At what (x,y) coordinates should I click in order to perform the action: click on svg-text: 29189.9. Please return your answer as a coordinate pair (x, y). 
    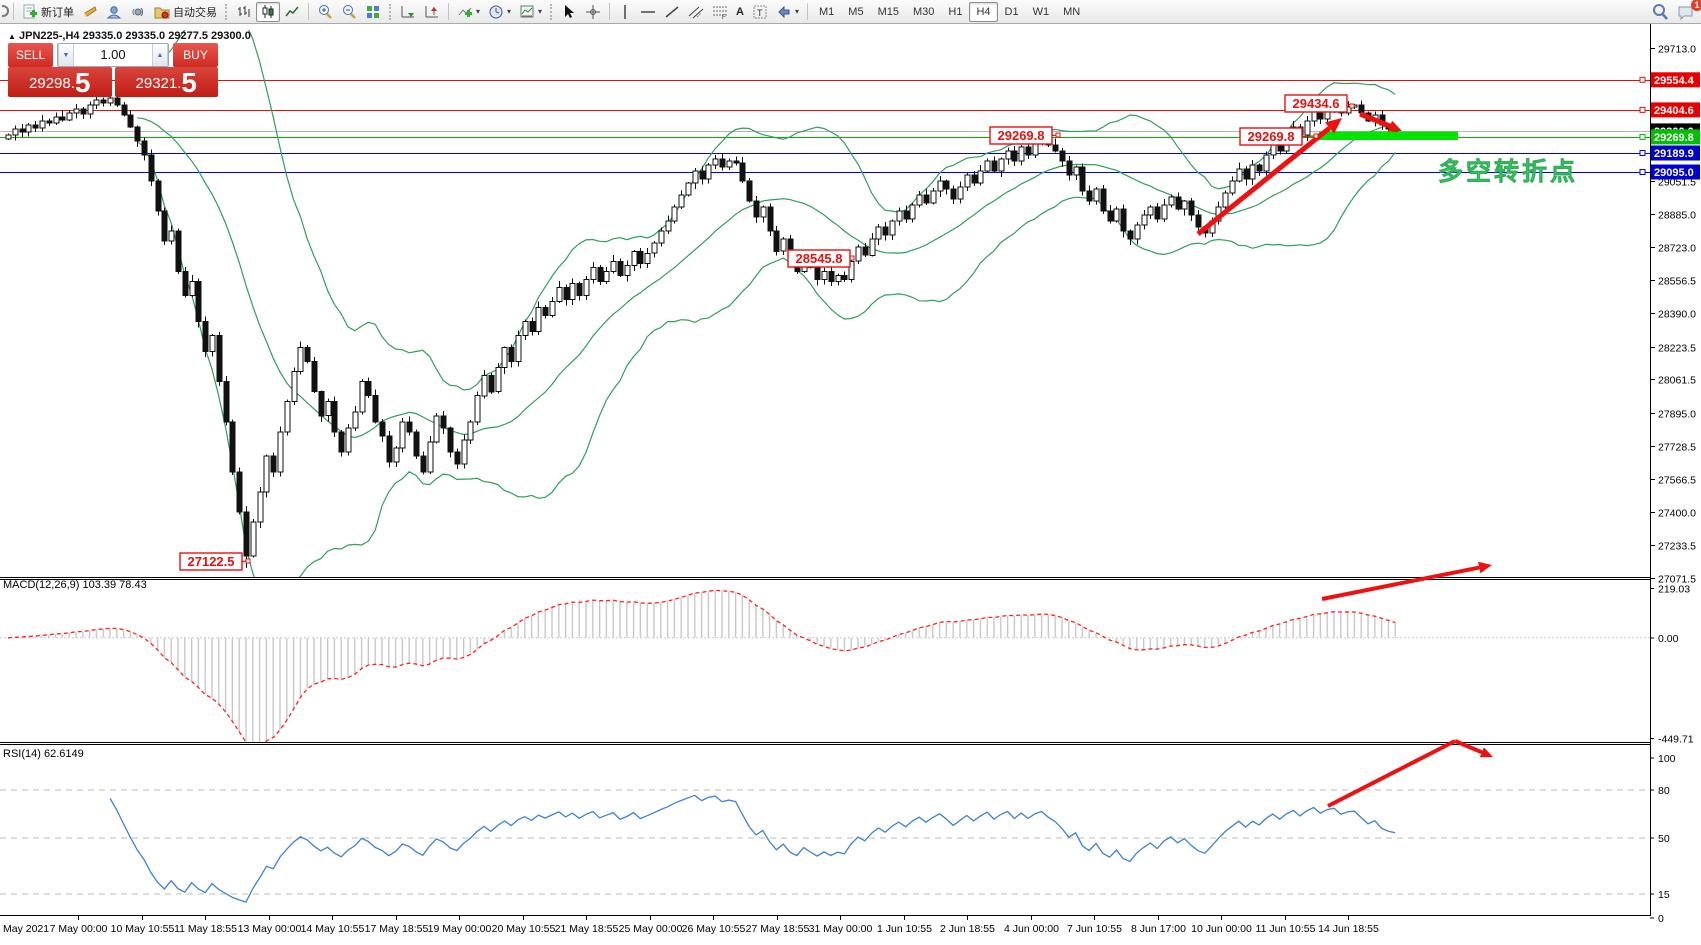
    Looking at the image, I should click on (1674, 154).